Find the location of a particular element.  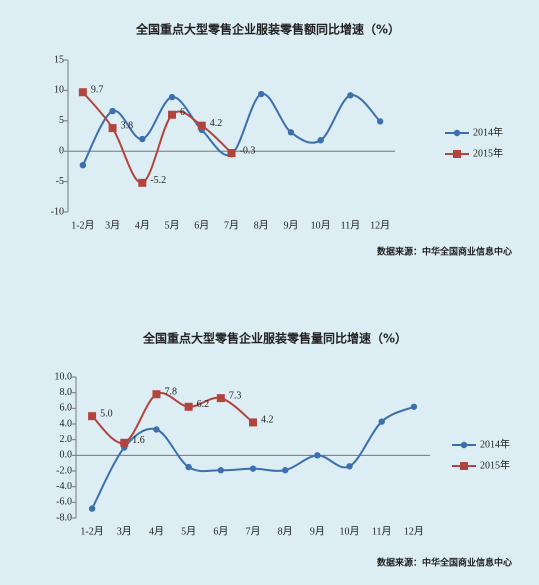

y-tick-label: -6.0 is located at coordinates (64, 502).